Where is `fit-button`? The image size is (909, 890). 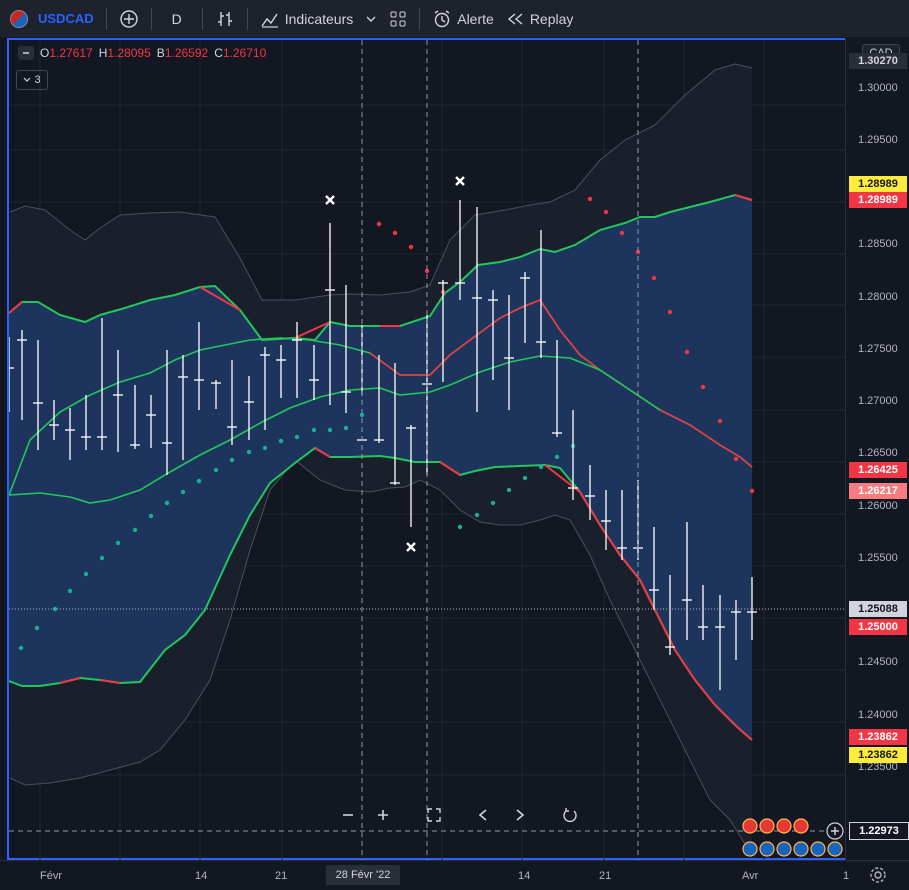 fit-button is located at coordinates (434, 815).